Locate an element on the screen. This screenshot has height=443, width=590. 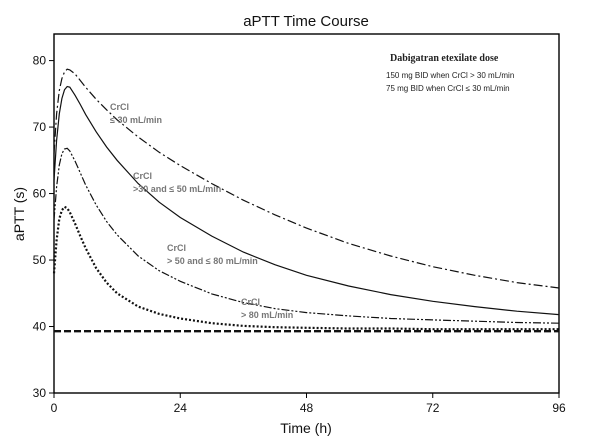
legend-line-2: 75 mg BID when CrCl ≤ 30 mL/min is located at coordinates (448, 88).